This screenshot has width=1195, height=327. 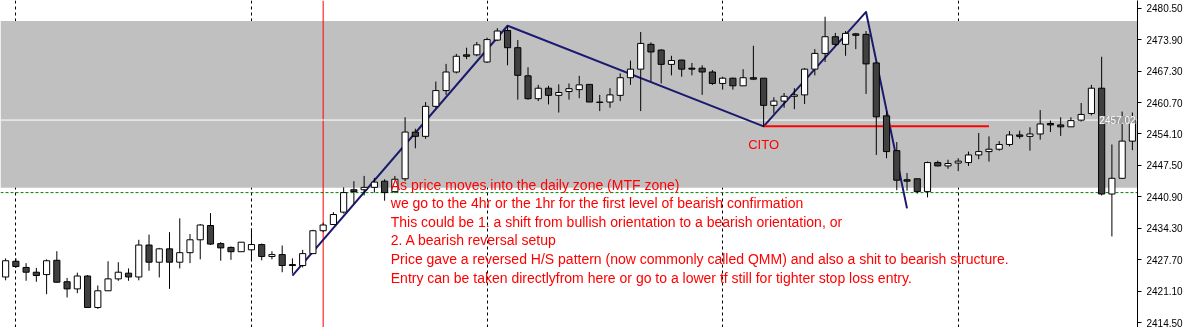 I want to click on y-tick-label: 2467.30, so click(x=1165, y=72).